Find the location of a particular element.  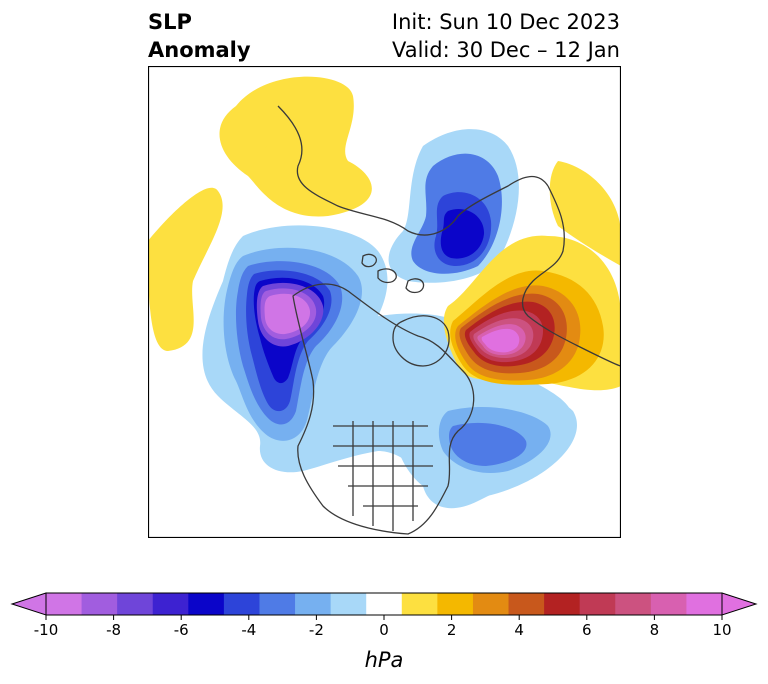

arctic-islands is located at coordinates (393, 273).